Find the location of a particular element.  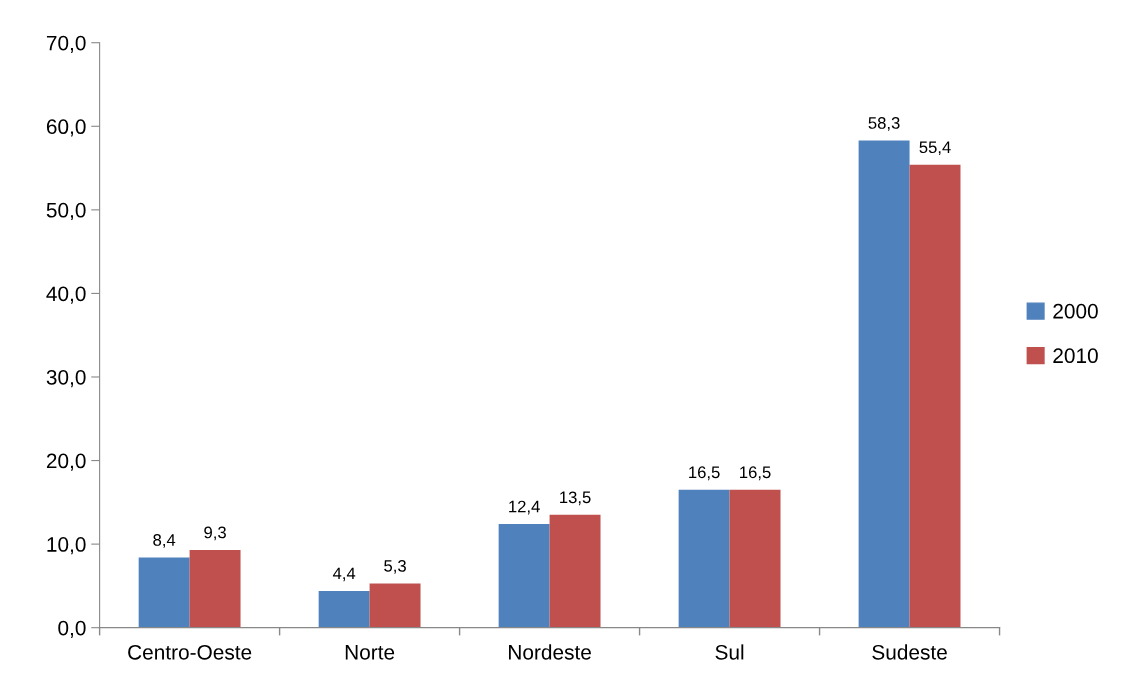

data-label: 8,4 is located at coordinates (164, 541).